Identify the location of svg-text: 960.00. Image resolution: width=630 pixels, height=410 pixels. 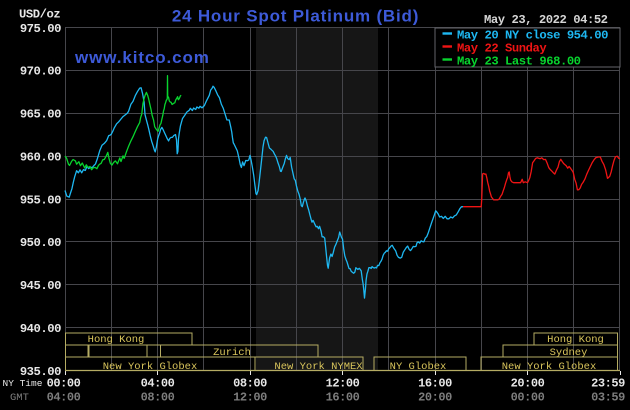
(40, 157).